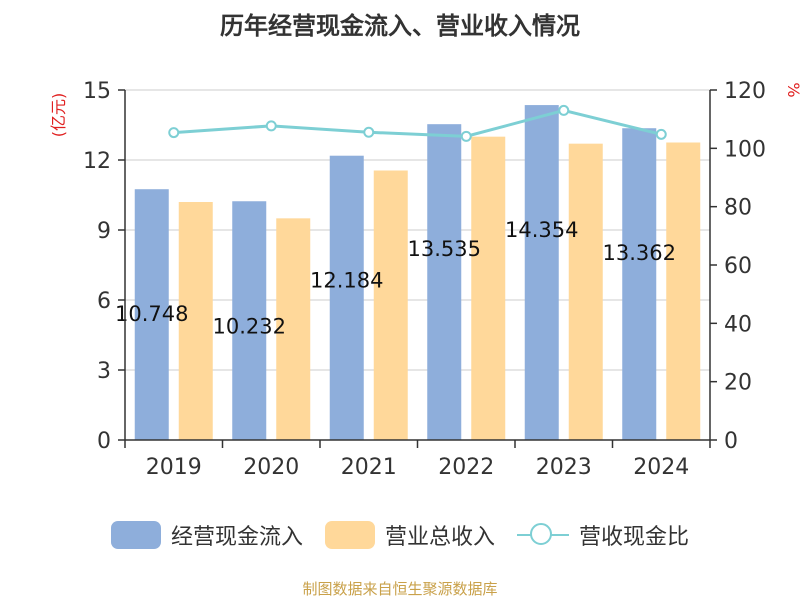 The height and width of the screenshot is (600, 800). I want to click on x-tick-label: 2021, so click(369, 467).